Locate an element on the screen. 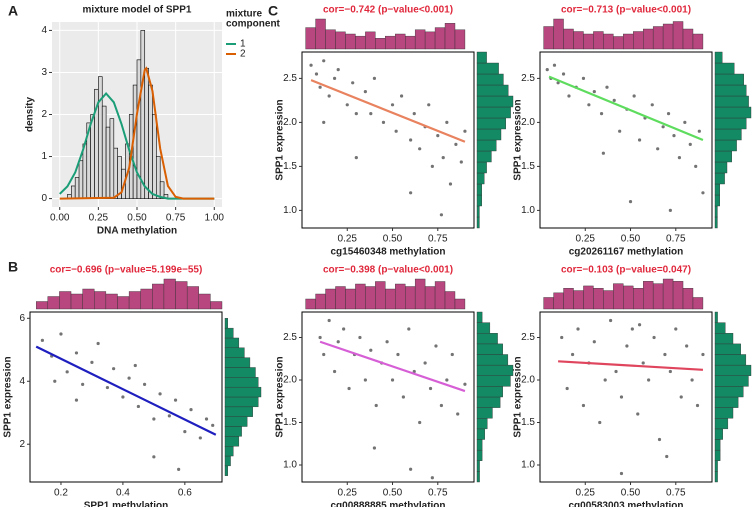 The height and width of the screenshot is (507, 753). fit-line is located at coordinates (631, 365).